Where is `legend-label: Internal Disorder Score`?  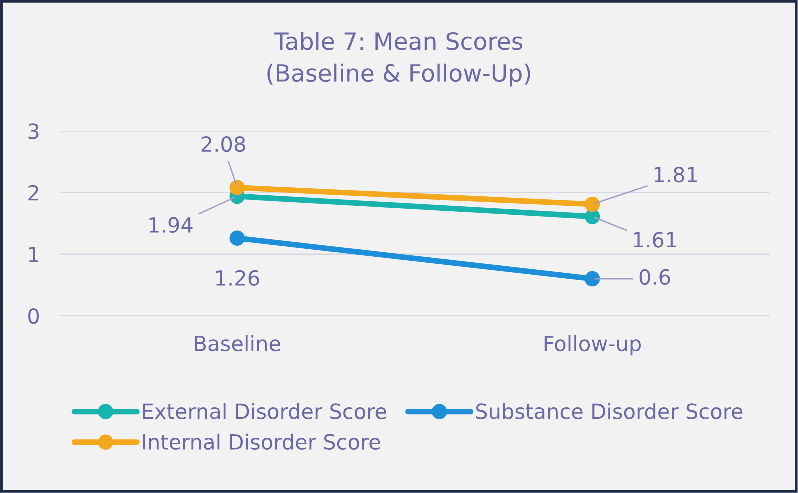 legend-label: Internal Disorder Score is located at coordinates (261, 442).